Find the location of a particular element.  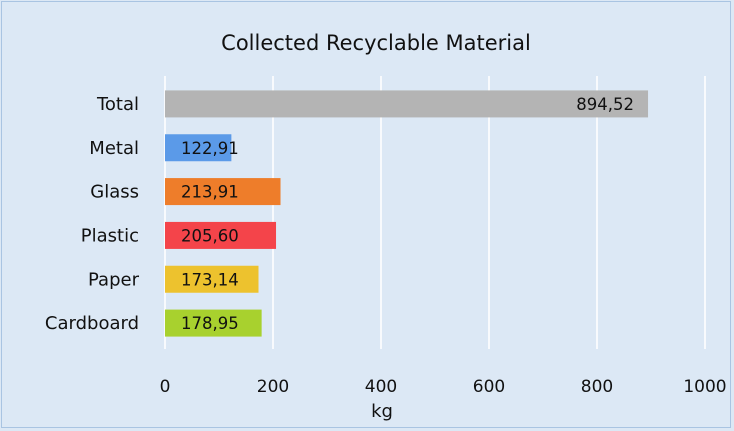

category-label-metal: Metal is located at coordinates (114, 148).